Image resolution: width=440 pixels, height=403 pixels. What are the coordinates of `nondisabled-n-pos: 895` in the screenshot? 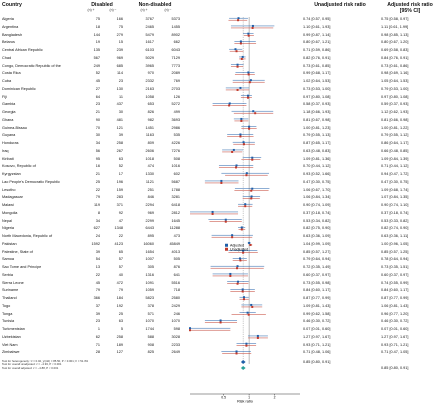 It's located at (150, 236).